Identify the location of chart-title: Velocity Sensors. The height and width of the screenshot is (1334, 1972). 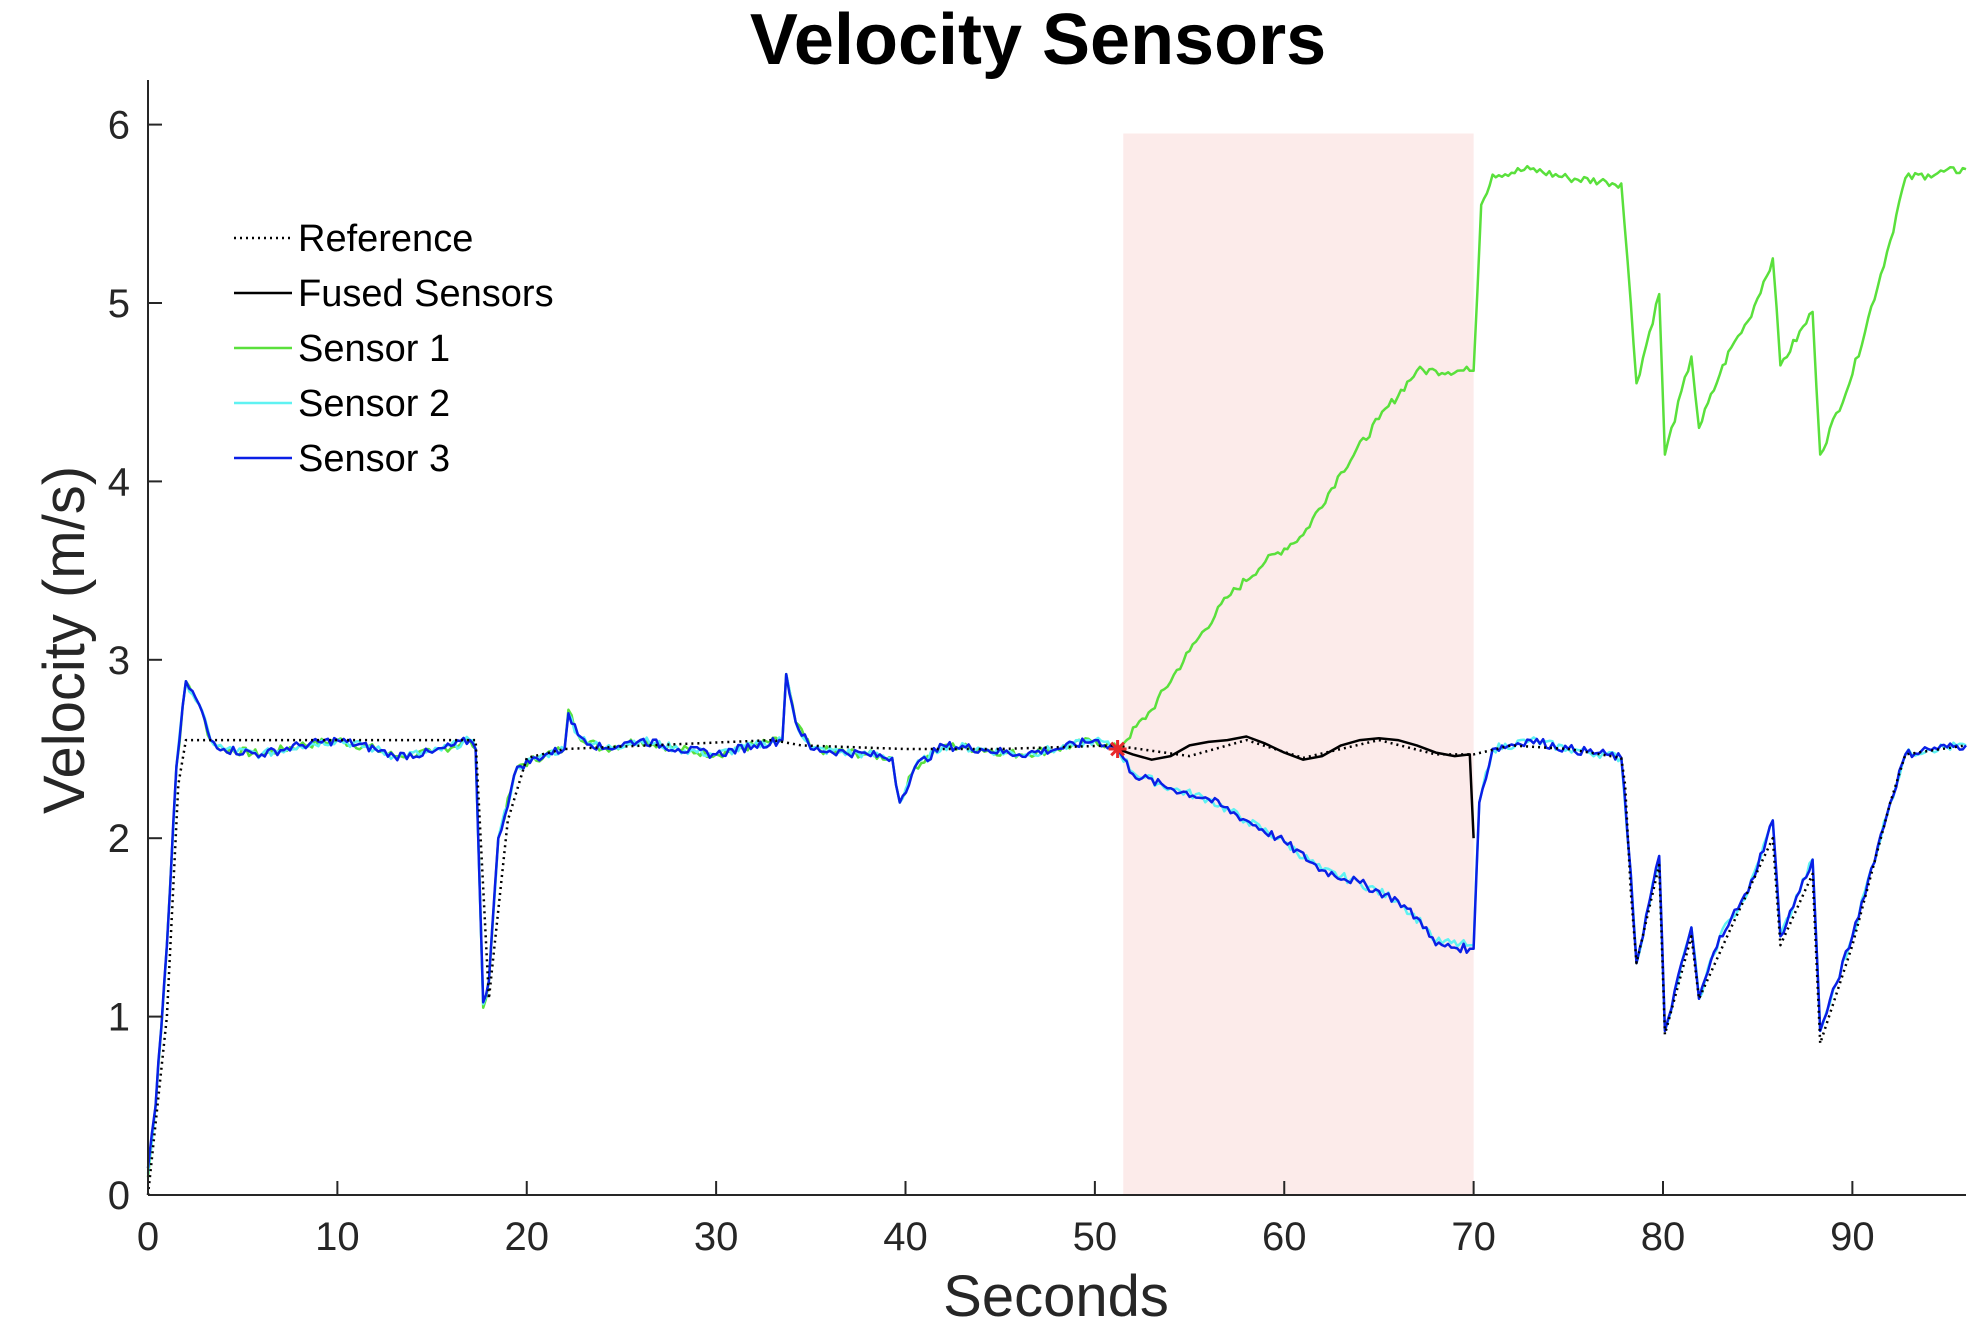
(1038, 40).